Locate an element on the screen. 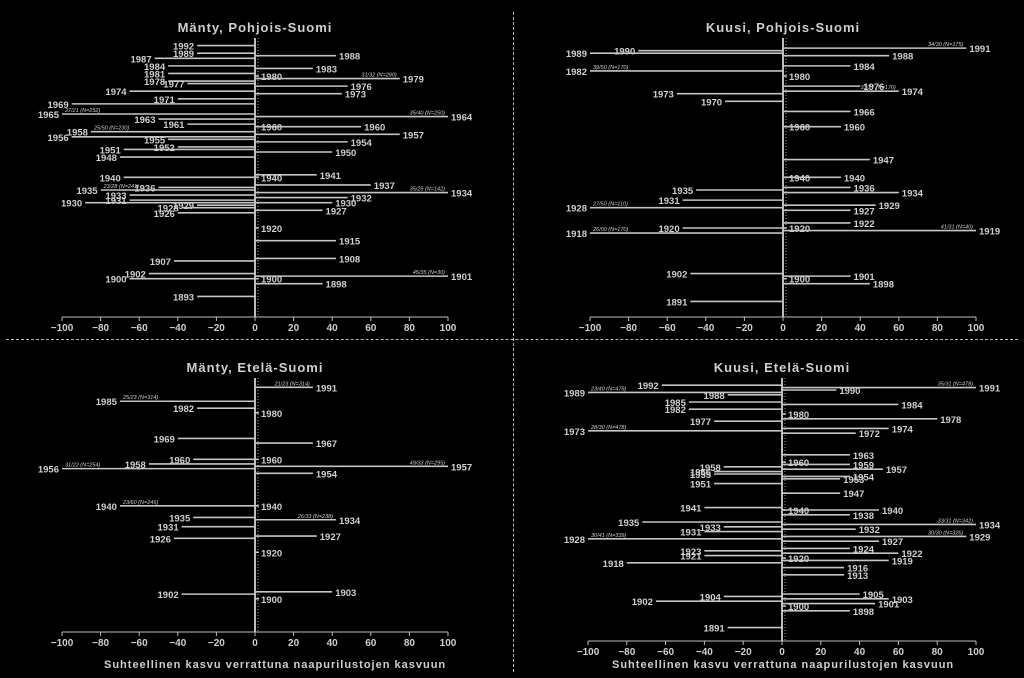 The image size is (1024, 678). bar-note-label: 27/21 (N=252) is located at coordinates (82, 111).